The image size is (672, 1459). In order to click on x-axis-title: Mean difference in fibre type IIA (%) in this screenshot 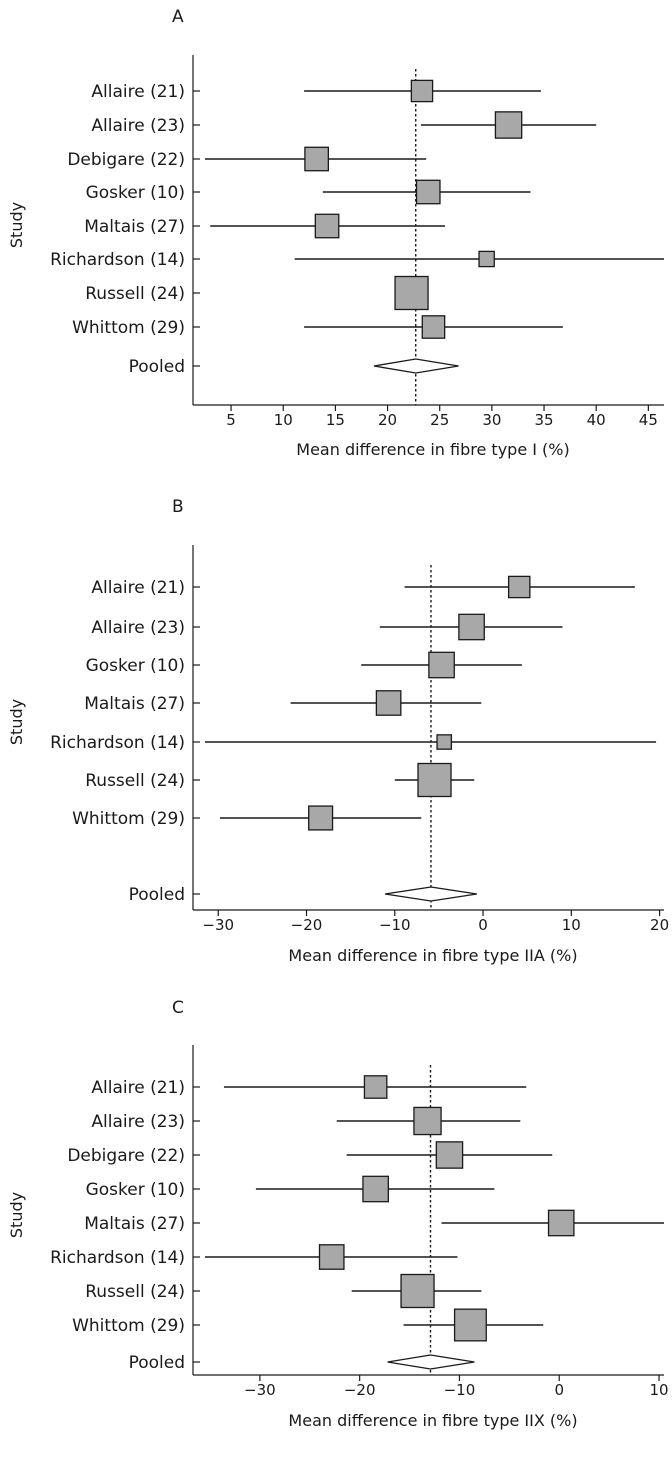, I will do `click(432, 955)`.